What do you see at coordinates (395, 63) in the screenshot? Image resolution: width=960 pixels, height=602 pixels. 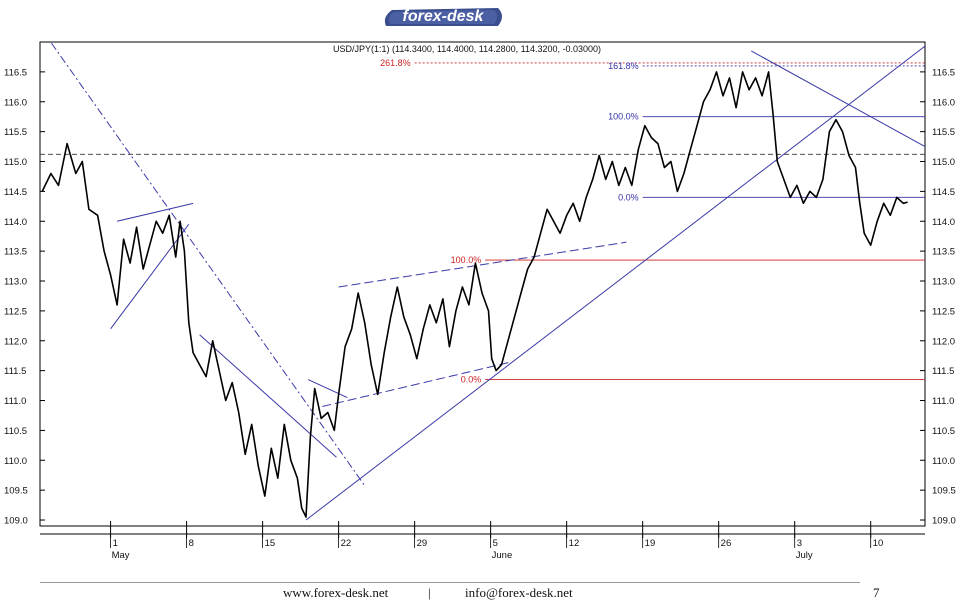 I see `fib-level-label: 261.8%` at bounding box center [395, 63].